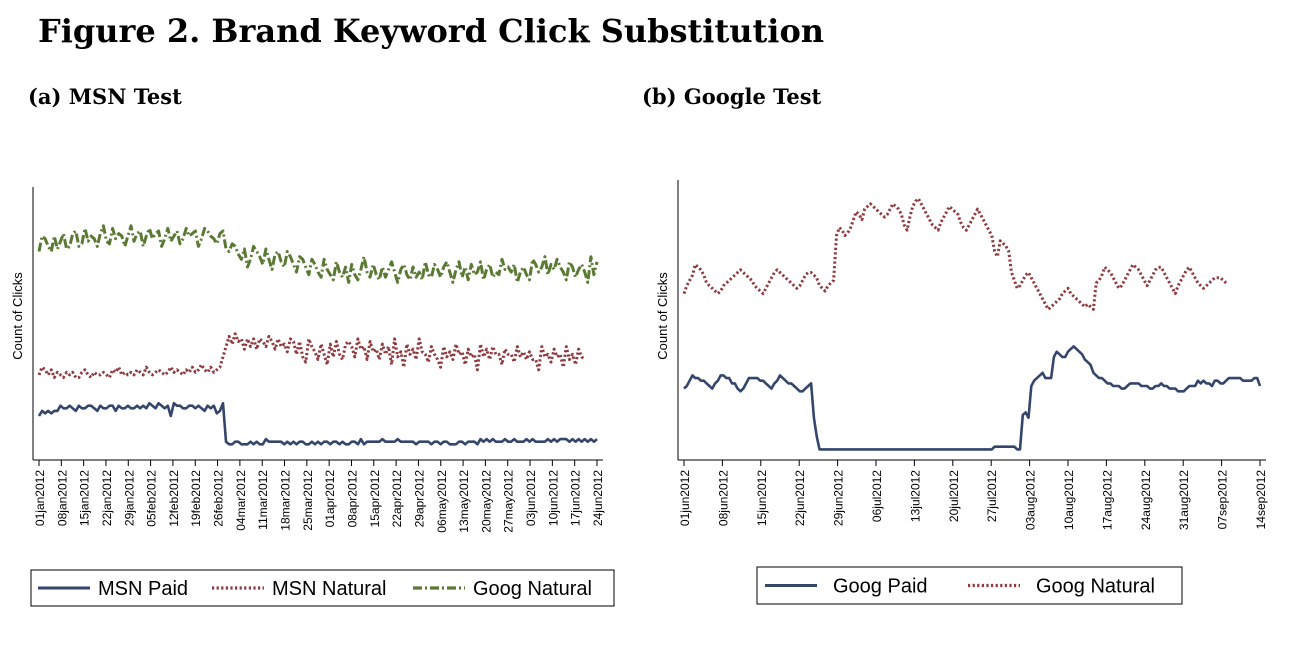 Image resolution: width=1292 pixels, height=652 pixels. Describe the element at coordinates (308, 500) in the screenshot. I see `x-tick-label: 25mar2012` at that location.